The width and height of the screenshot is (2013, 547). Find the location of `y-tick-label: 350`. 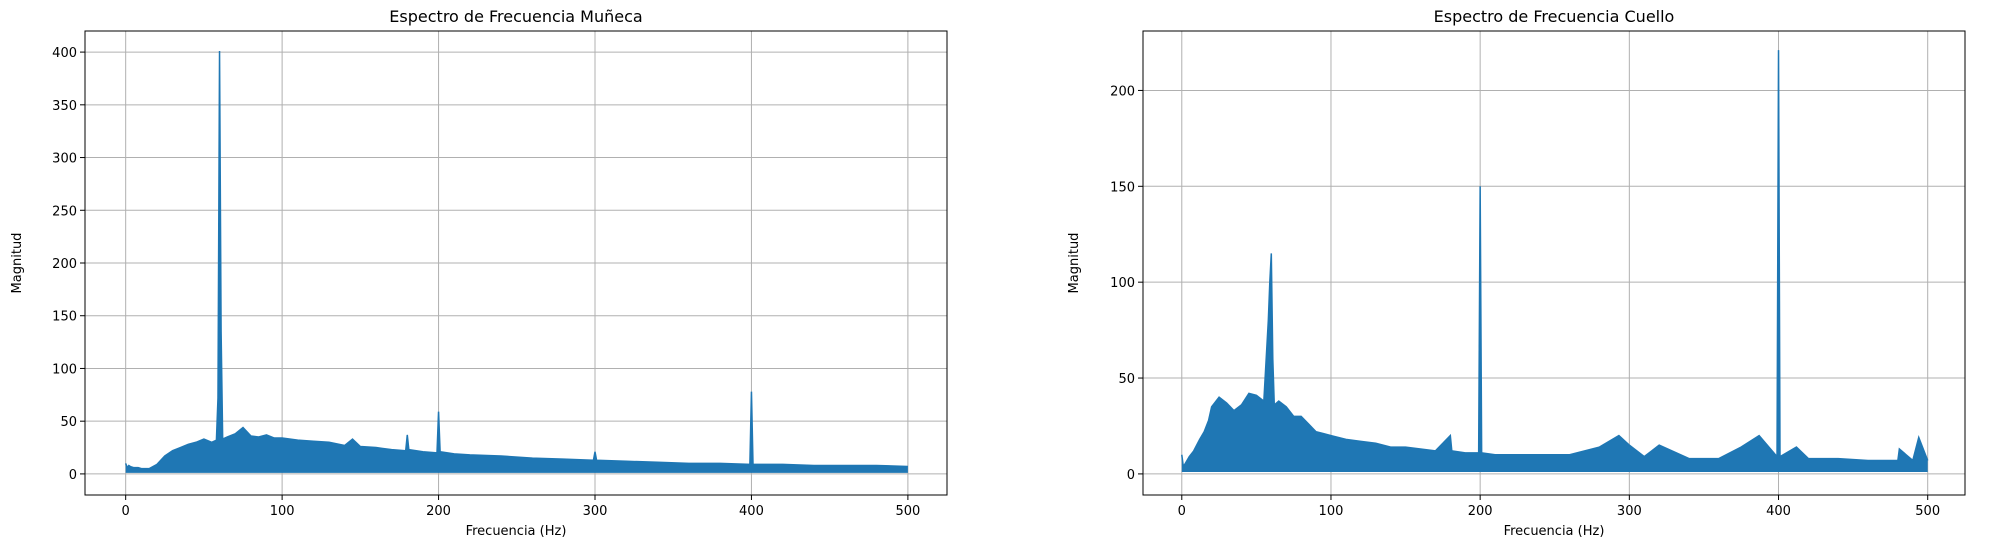

y-tick-label: 350 is located at coordinates (64, 106).